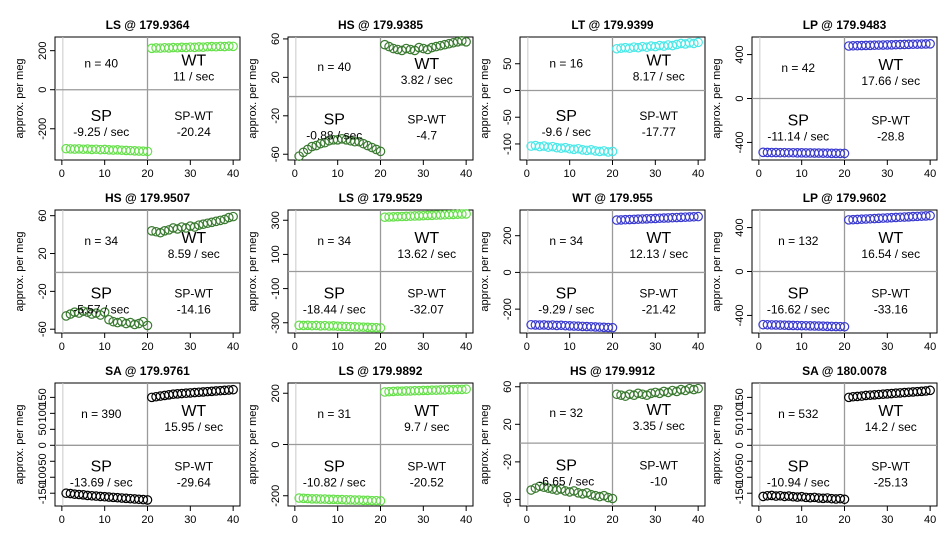 This screenshot has width=950, height=550. I want to click on x-tick-label: 40, so click(233, 174).